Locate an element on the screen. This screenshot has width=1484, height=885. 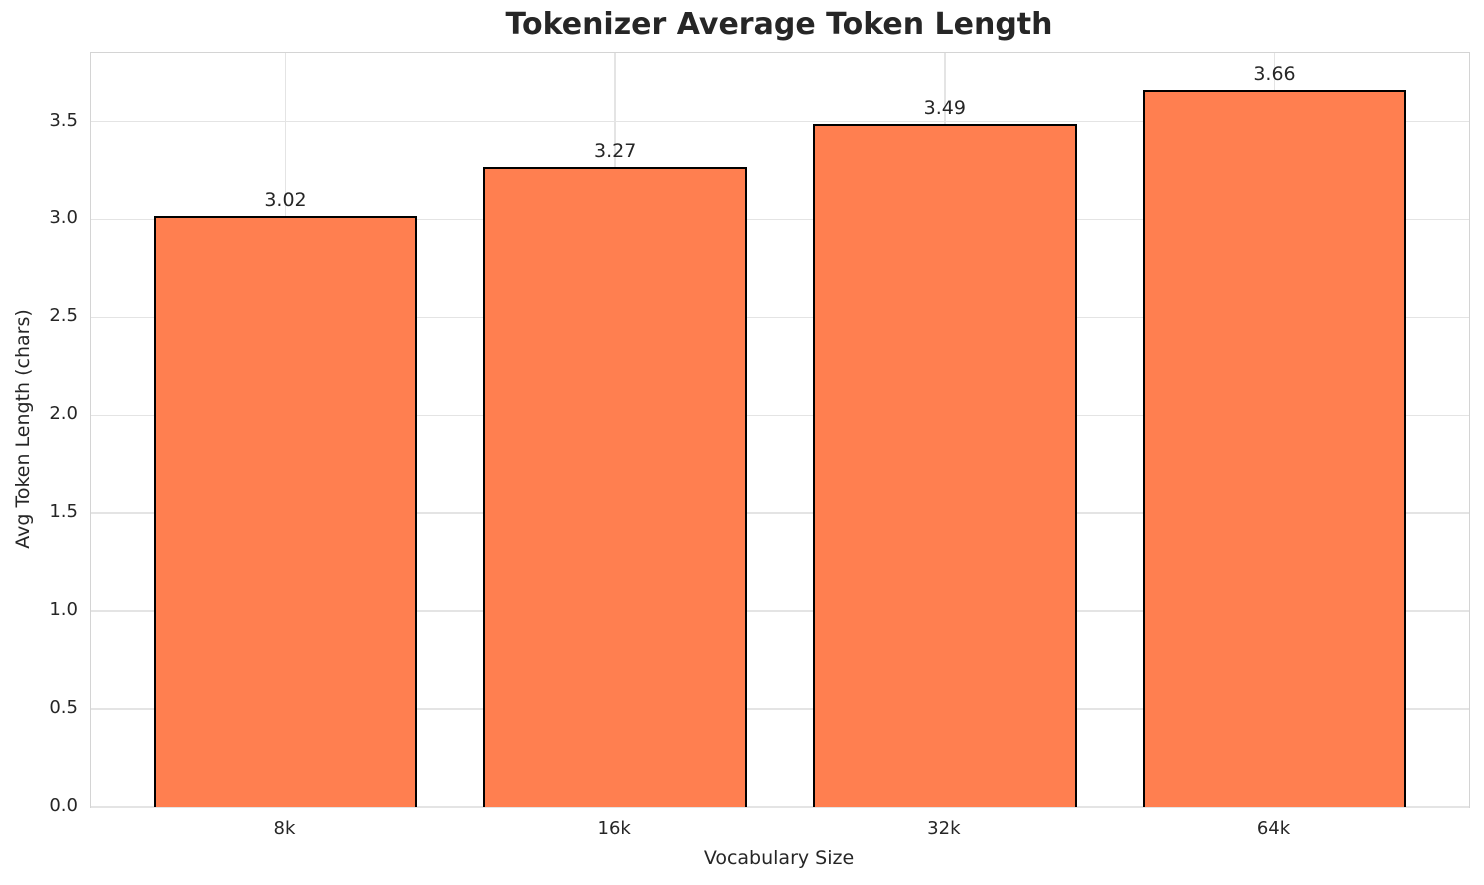
chart-title: Tokenizer Average Token Length is located at coordinates (779, 24).